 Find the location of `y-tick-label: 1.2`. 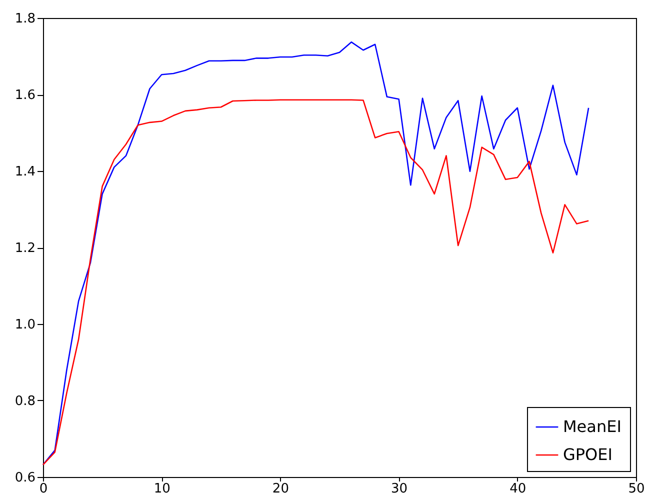

y-tick-label: 1.2 is located at coordinates (25, 248).